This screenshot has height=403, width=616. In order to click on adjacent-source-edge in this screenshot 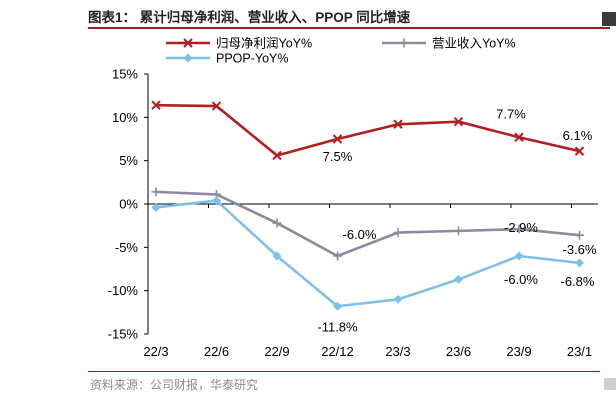, I will do `click(610, 384)`.